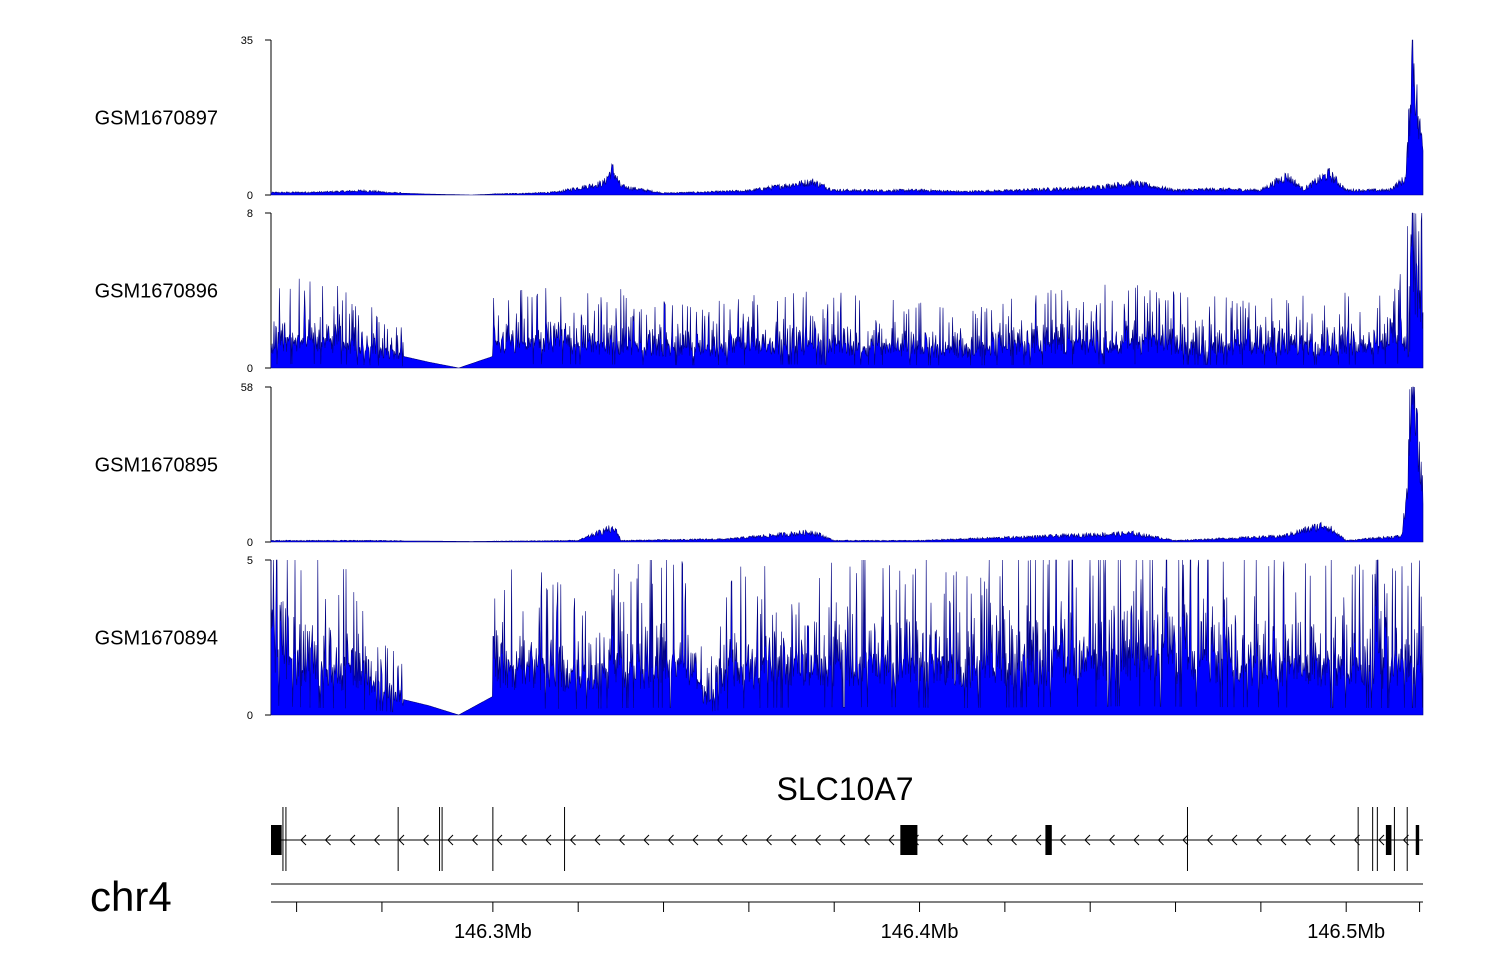 Image resolution: width=1500 pixels, height=980 pixels. What do you see at coordinates (156, 466) in the screenshot?
I see `track-label: GSM1670895` at bounding box center [156, 466].